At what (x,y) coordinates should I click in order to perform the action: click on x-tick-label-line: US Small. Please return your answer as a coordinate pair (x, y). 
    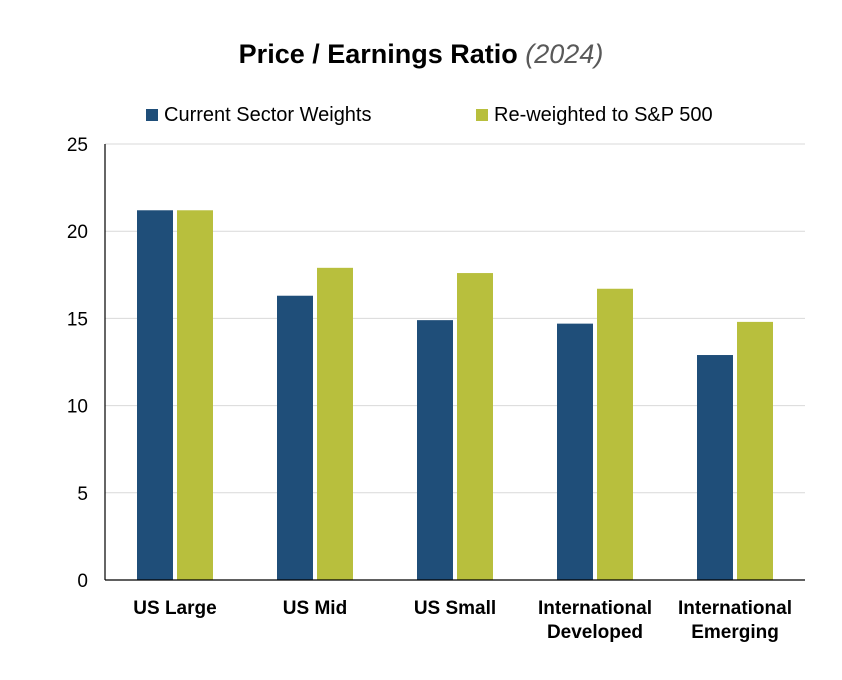
    Looking at the image, I should click on (455, 608).